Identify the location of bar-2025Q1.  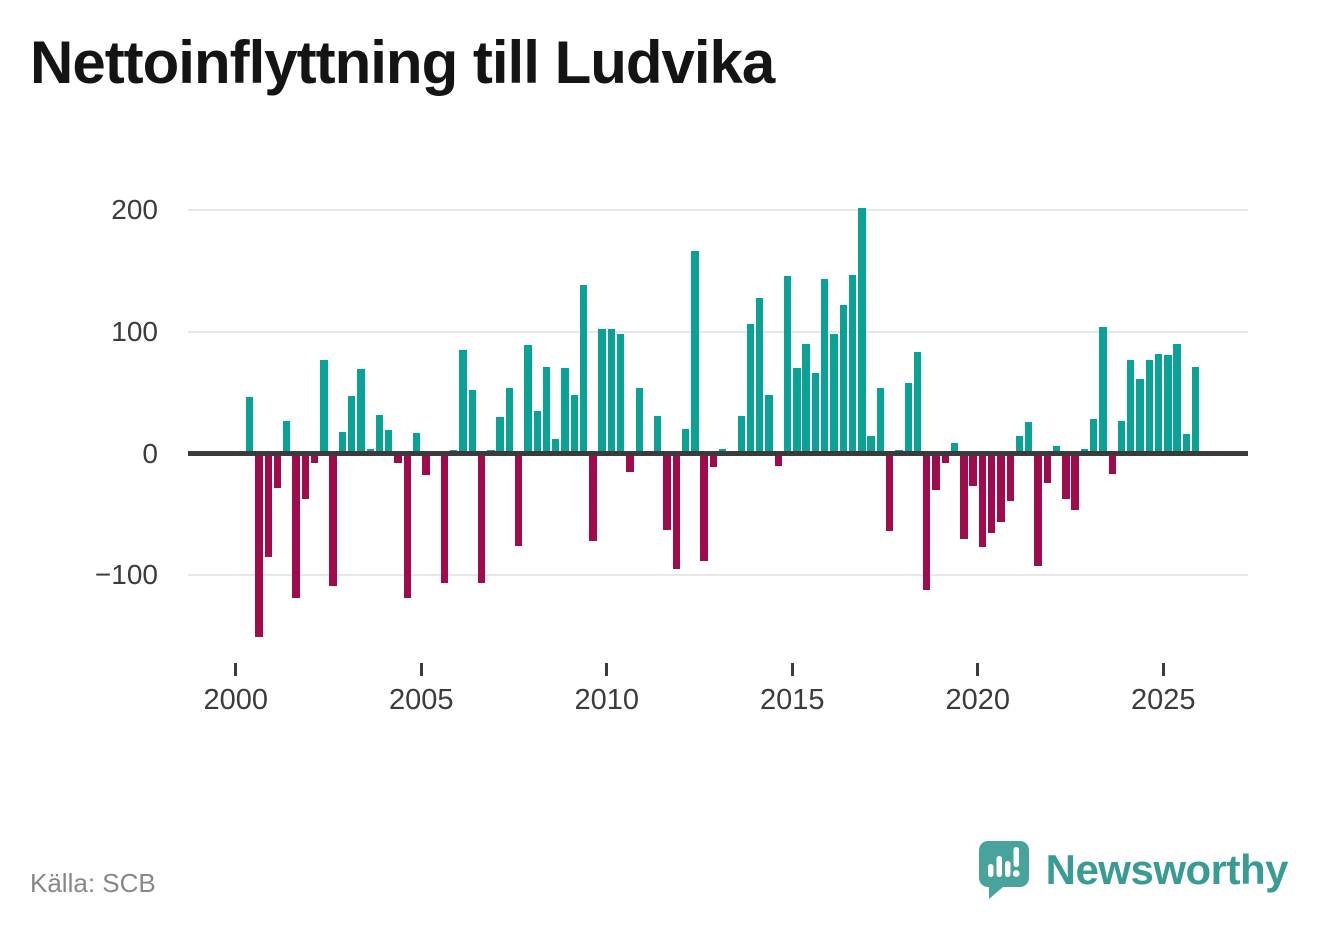
(1168, 404).